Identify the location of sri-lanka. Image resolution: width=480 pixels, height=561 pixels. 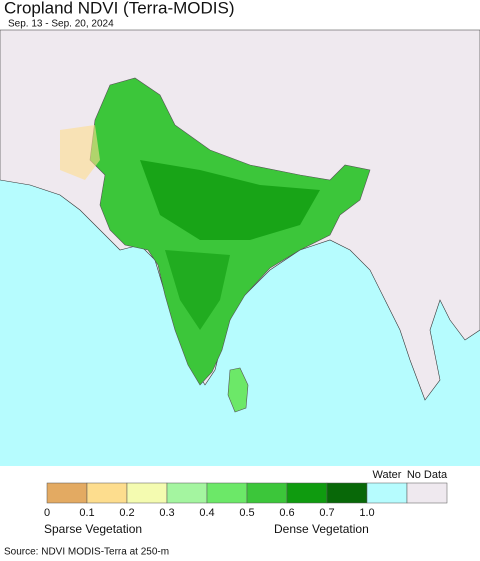
(238, 390).